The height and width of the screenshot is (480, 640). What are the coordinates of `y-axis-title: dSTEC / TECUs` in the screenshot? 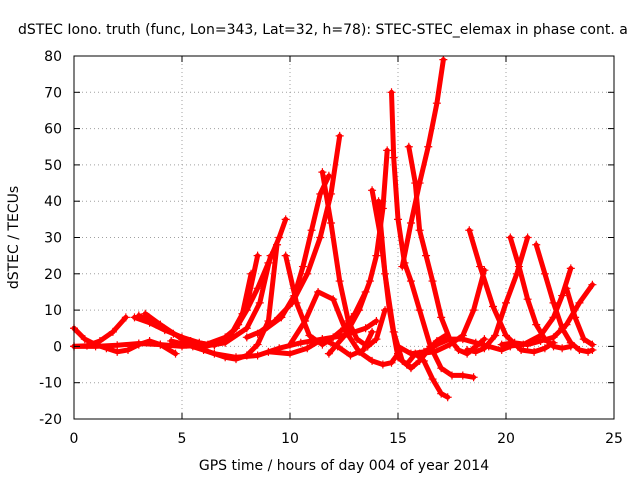 It's located at (14, 237).